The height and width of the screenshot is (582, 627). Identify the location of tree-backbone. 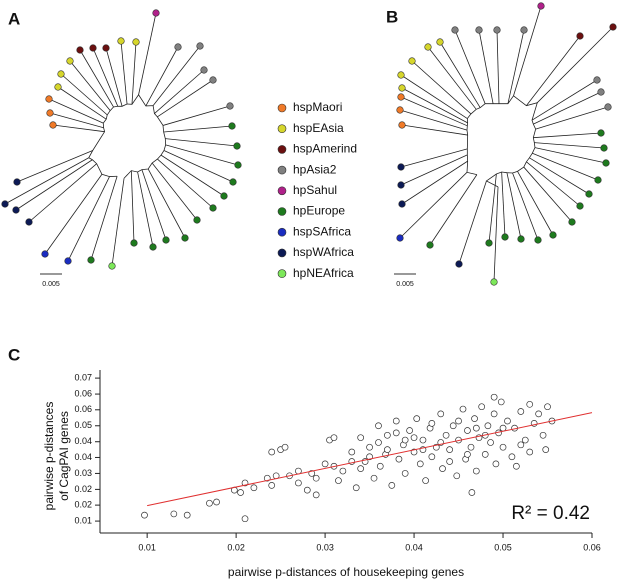
(502, 141).